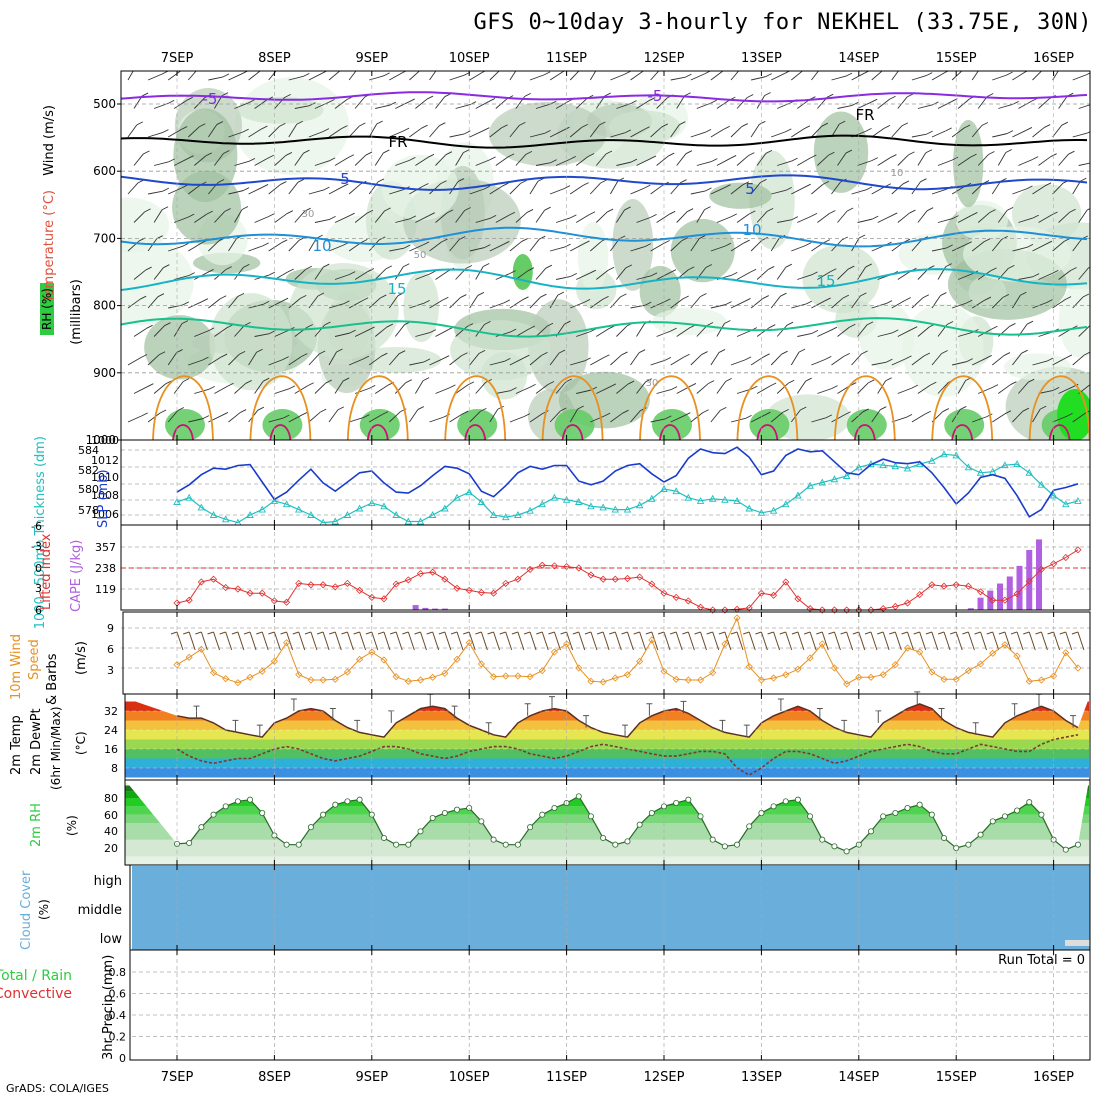  Describe the element at coordinates (372, 58) in the screenshot. I see `date-label-top: 9SEP` at that location.